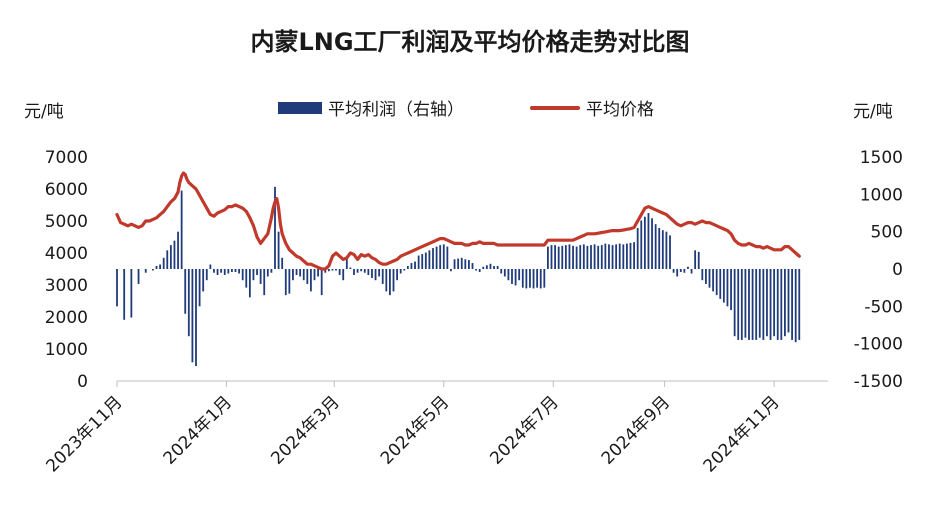  What do you see at coordinates (881, 158) in the screenshot?
I see `right-y-tick-label: 1500` at bounding box center [881, 158].